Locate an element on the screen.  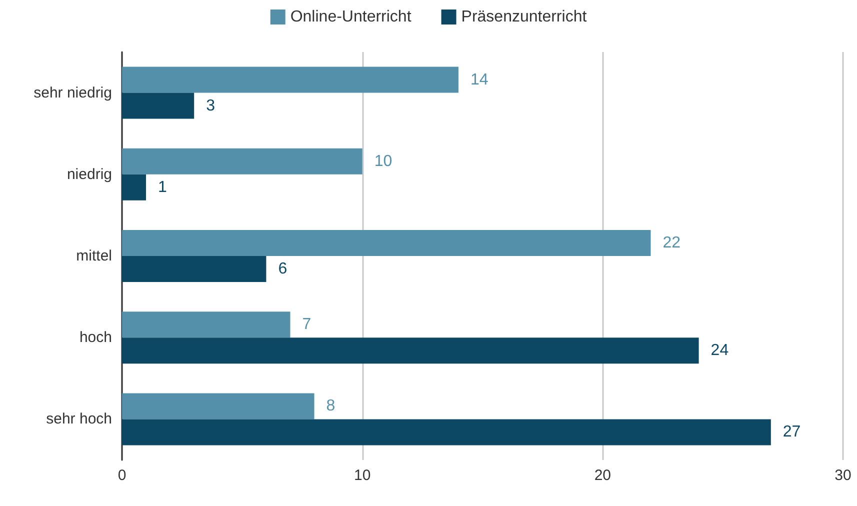
data-label: 6 is located at coordinates (283, 269).